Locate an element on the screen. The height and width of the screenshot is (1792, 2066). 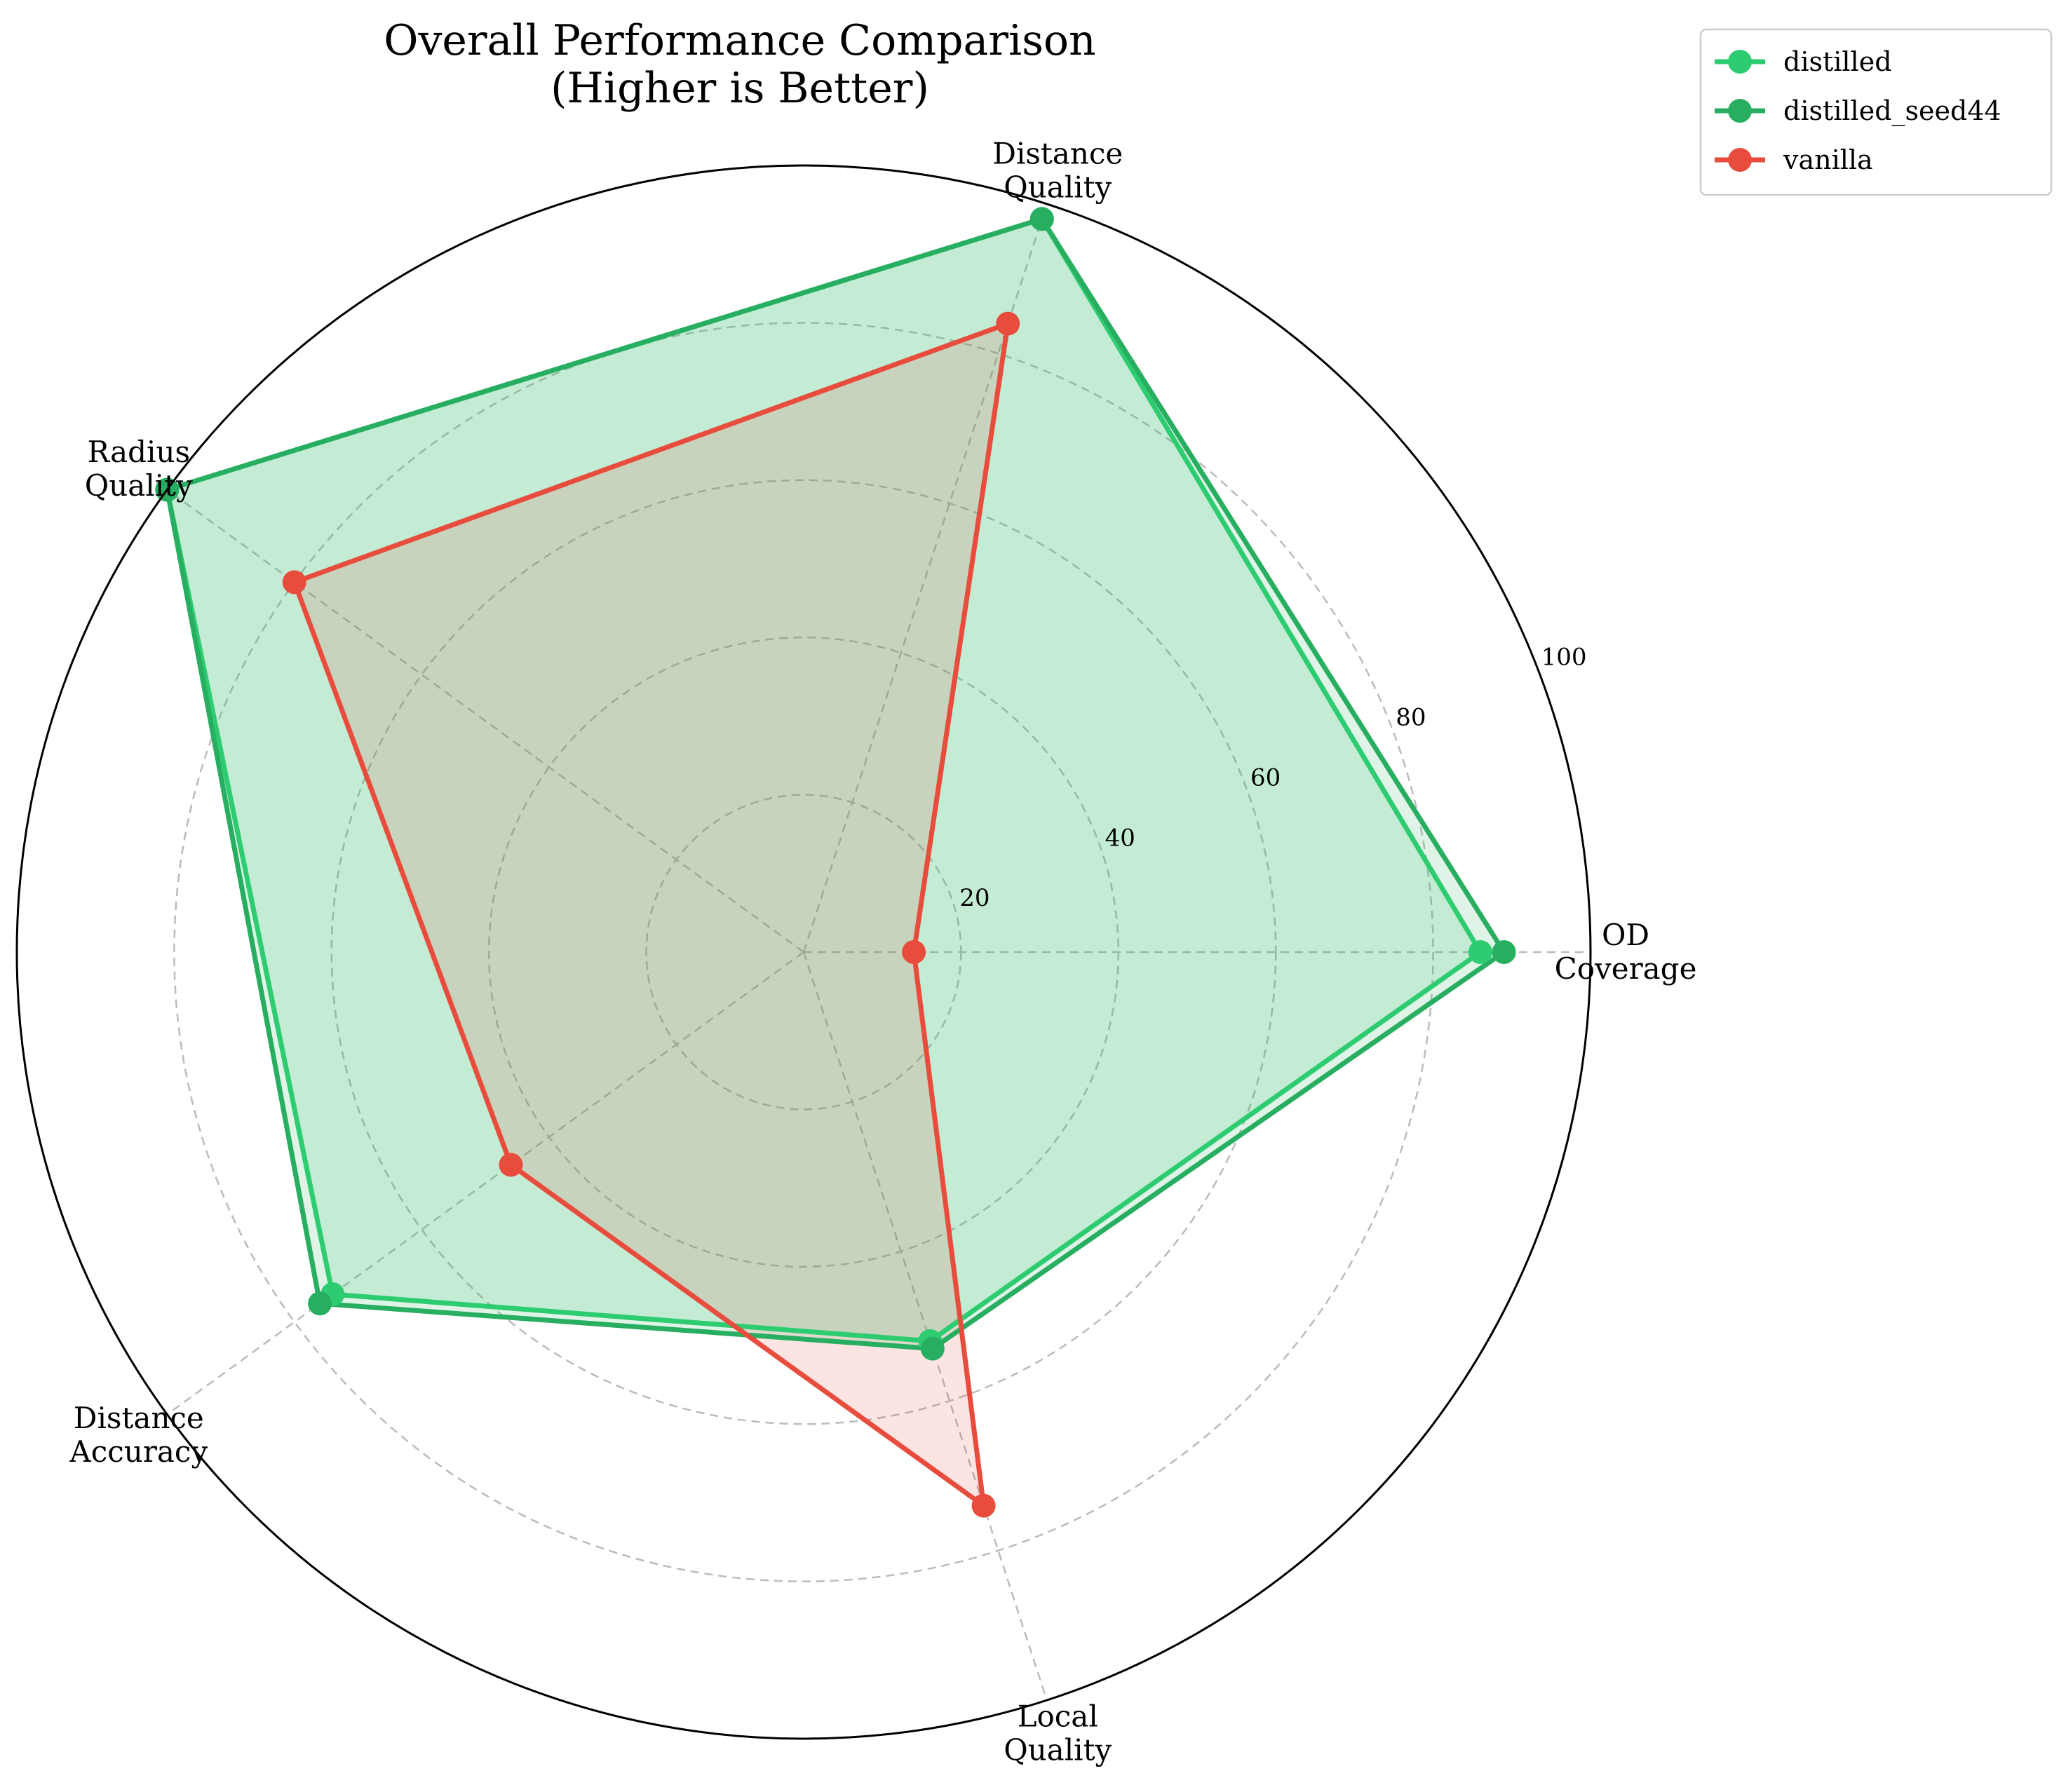
radial-tick-label: 60 is located at coordinates (1265, 777).